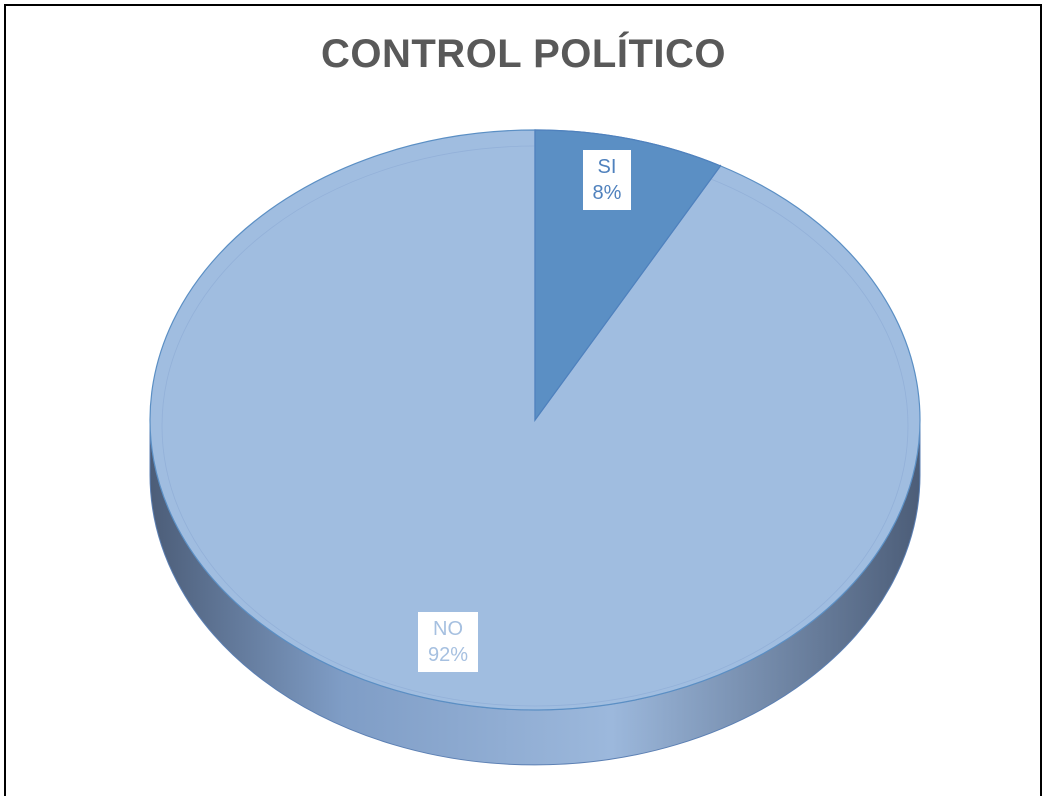 The height and width of the screenshot is (798, 1047). Describe the element at coordinates (448, 642) in the screenshot. I see `data-label-no: NO 92%` at that location.